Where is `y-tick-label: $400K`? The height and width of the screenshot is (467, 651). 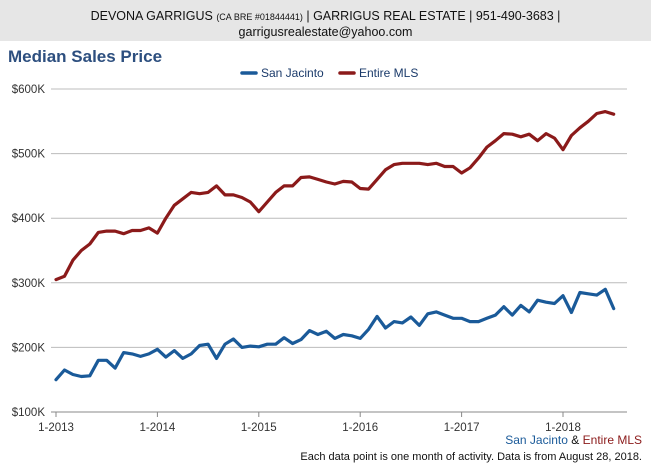
y-tick-label: $400K is located at coordinates (29, 219).